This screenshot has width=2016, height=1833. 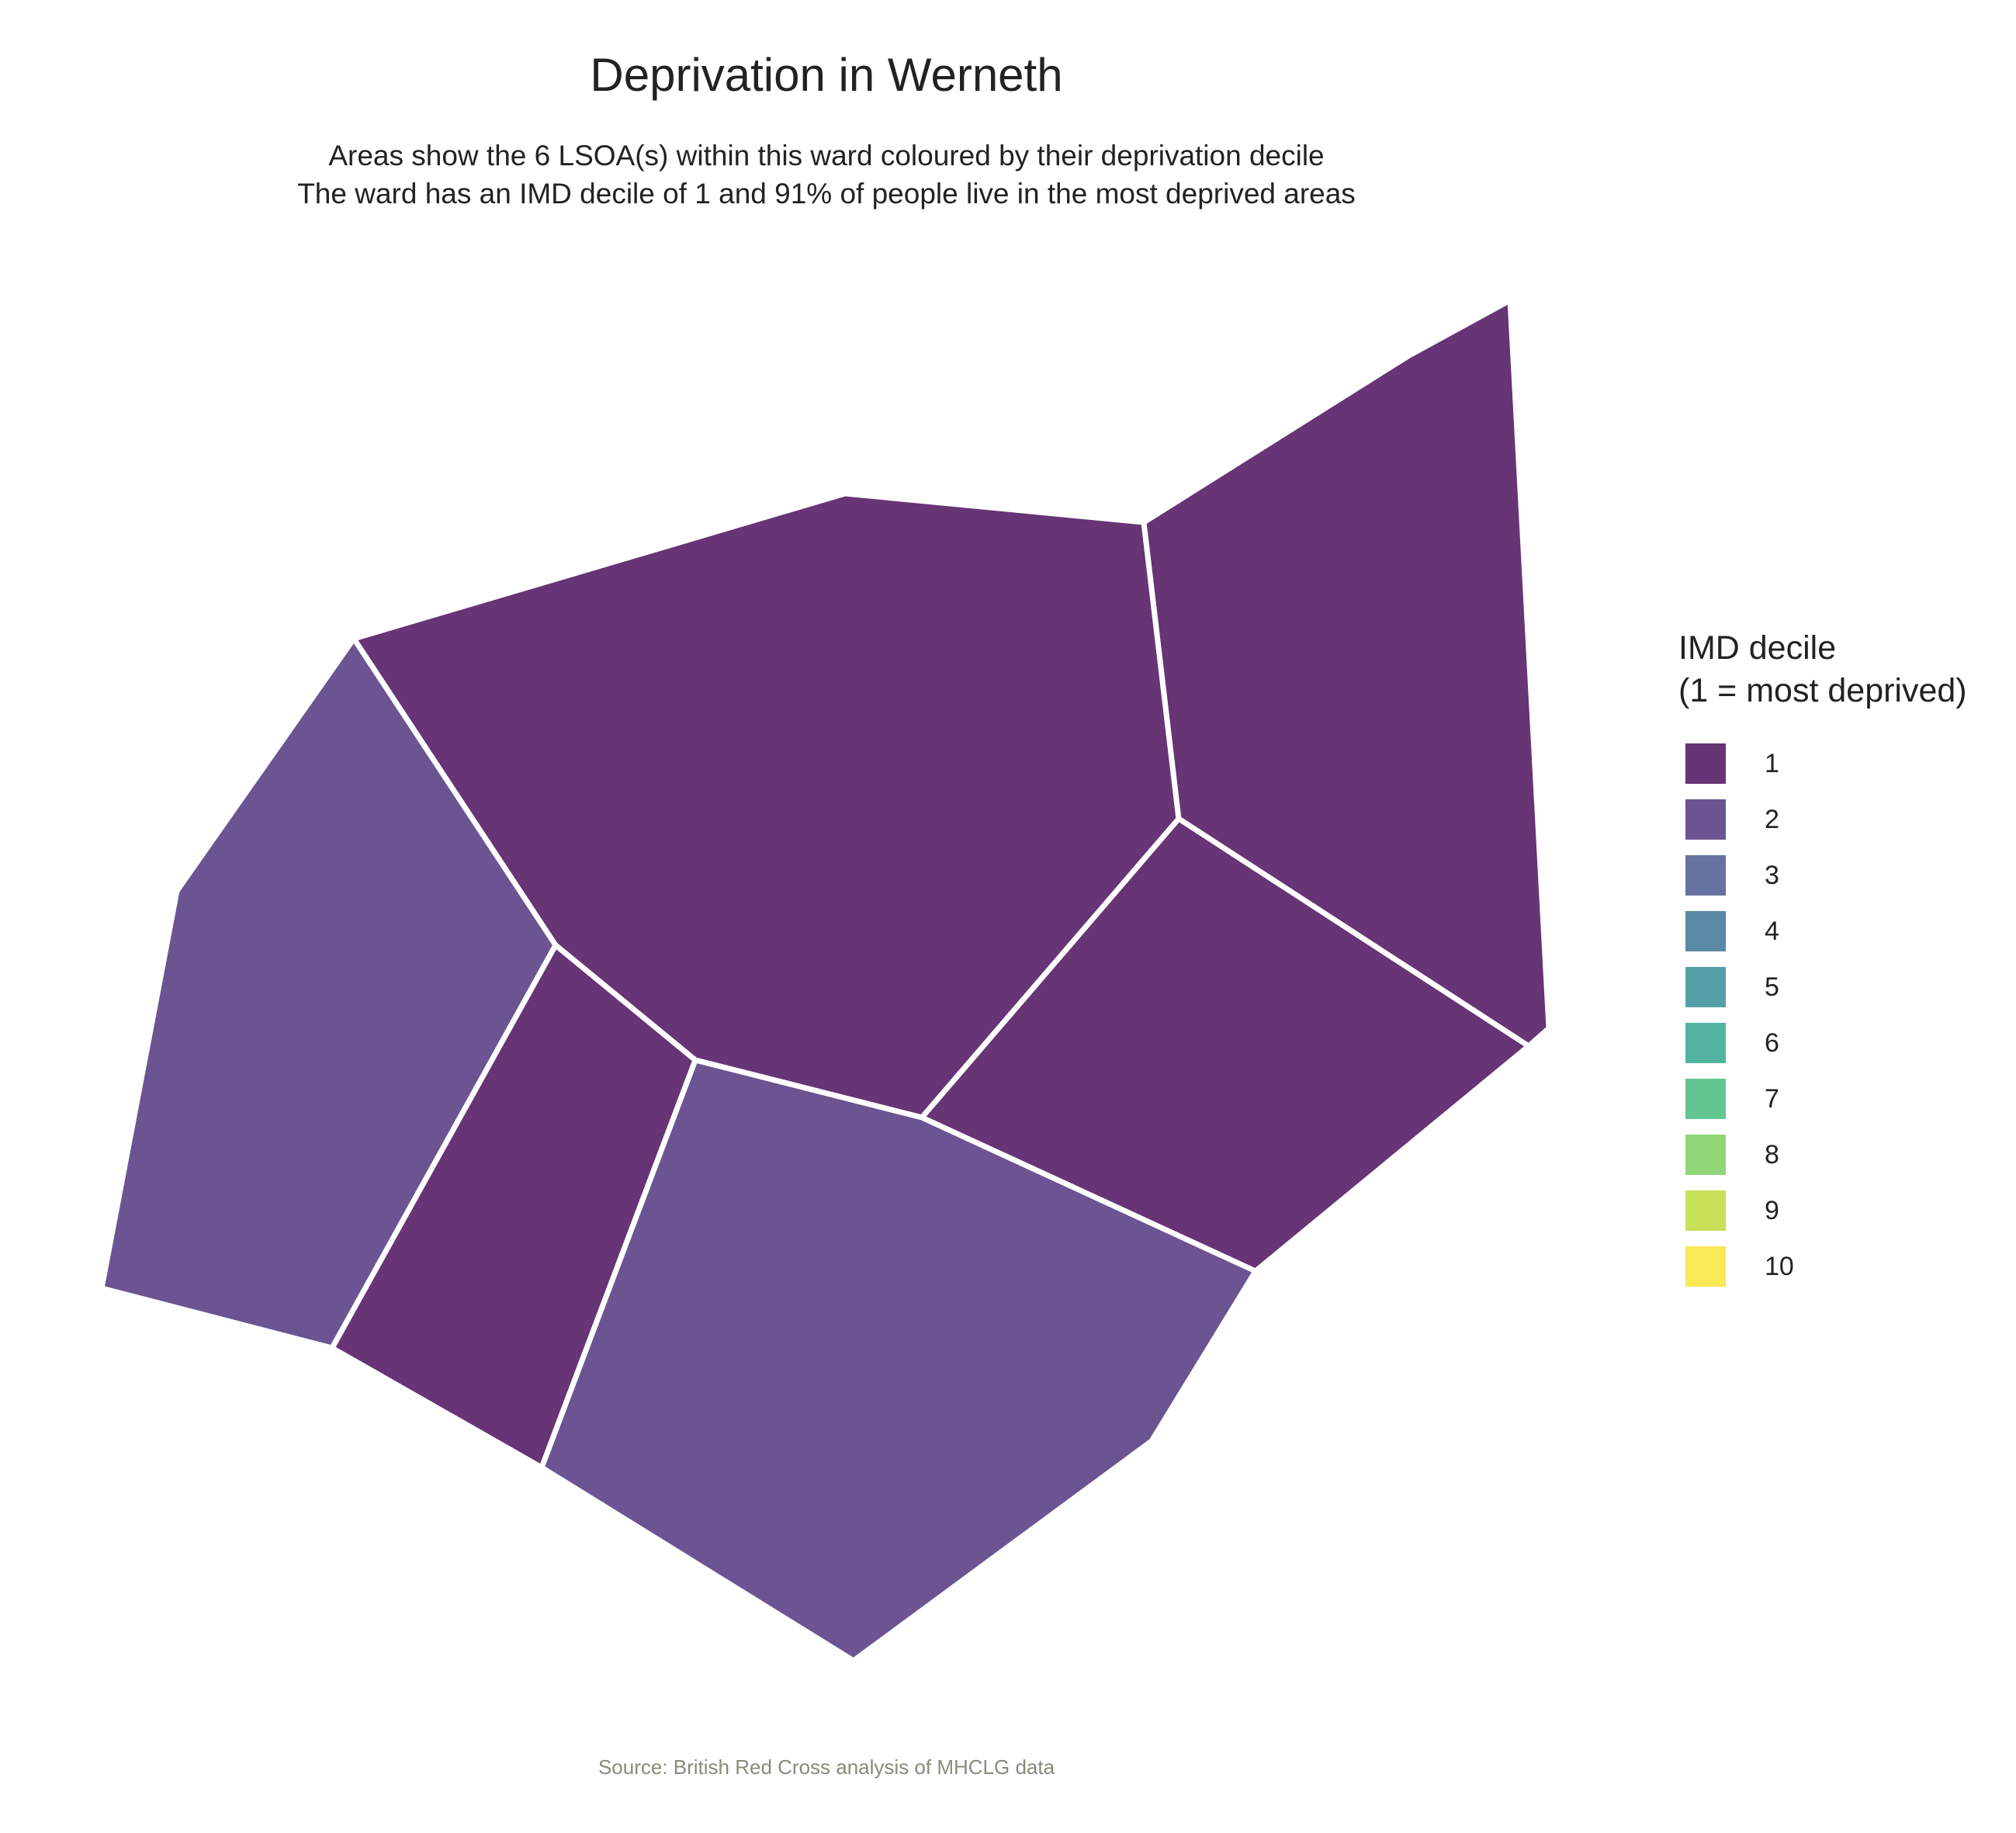 What do you see at coordinates (1772, 1154) in the screenshot?
I see `legend-label-8: 8` at bounding box center [1772, 1154].